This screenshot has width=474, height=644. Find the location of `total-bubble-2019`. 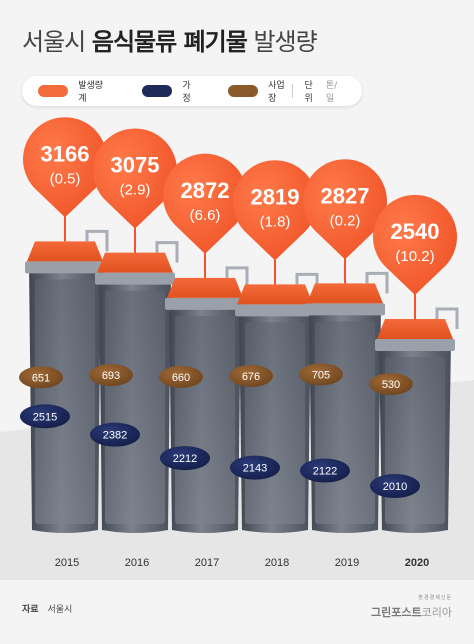

total-bubble-2019 is located at coordinates (345, 209).